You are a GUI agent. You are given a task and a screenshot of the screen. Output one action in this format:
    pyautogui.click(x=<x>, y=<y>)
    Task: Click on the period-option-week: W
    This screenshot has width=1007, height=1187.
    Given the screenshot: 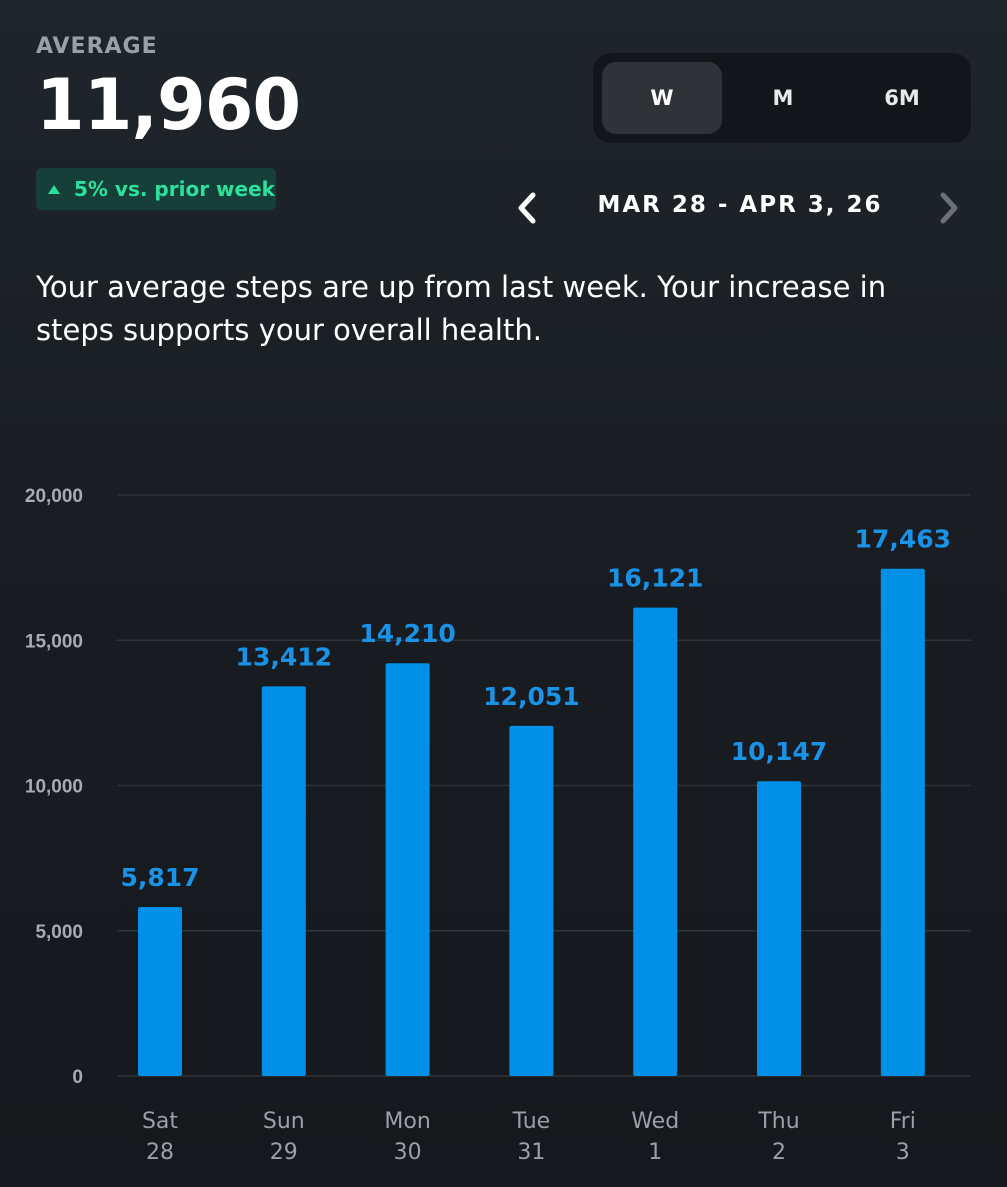 What is the action you would take?
    pyautogui.click(x=662, y=98)
    